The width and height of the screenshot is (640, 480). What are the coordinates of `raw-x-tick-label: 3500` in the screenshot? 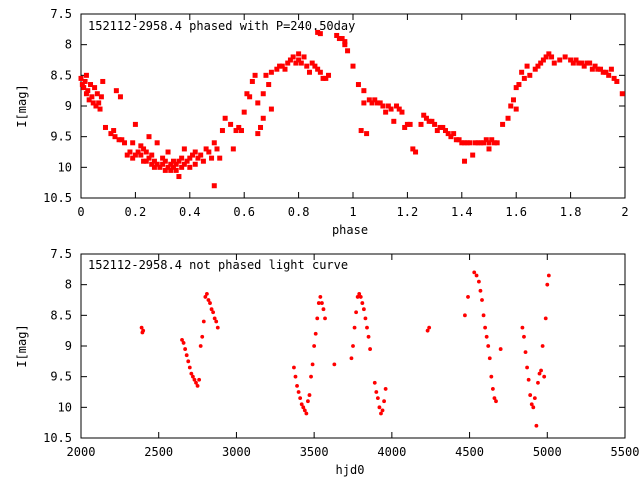 It's located at (314, 452).